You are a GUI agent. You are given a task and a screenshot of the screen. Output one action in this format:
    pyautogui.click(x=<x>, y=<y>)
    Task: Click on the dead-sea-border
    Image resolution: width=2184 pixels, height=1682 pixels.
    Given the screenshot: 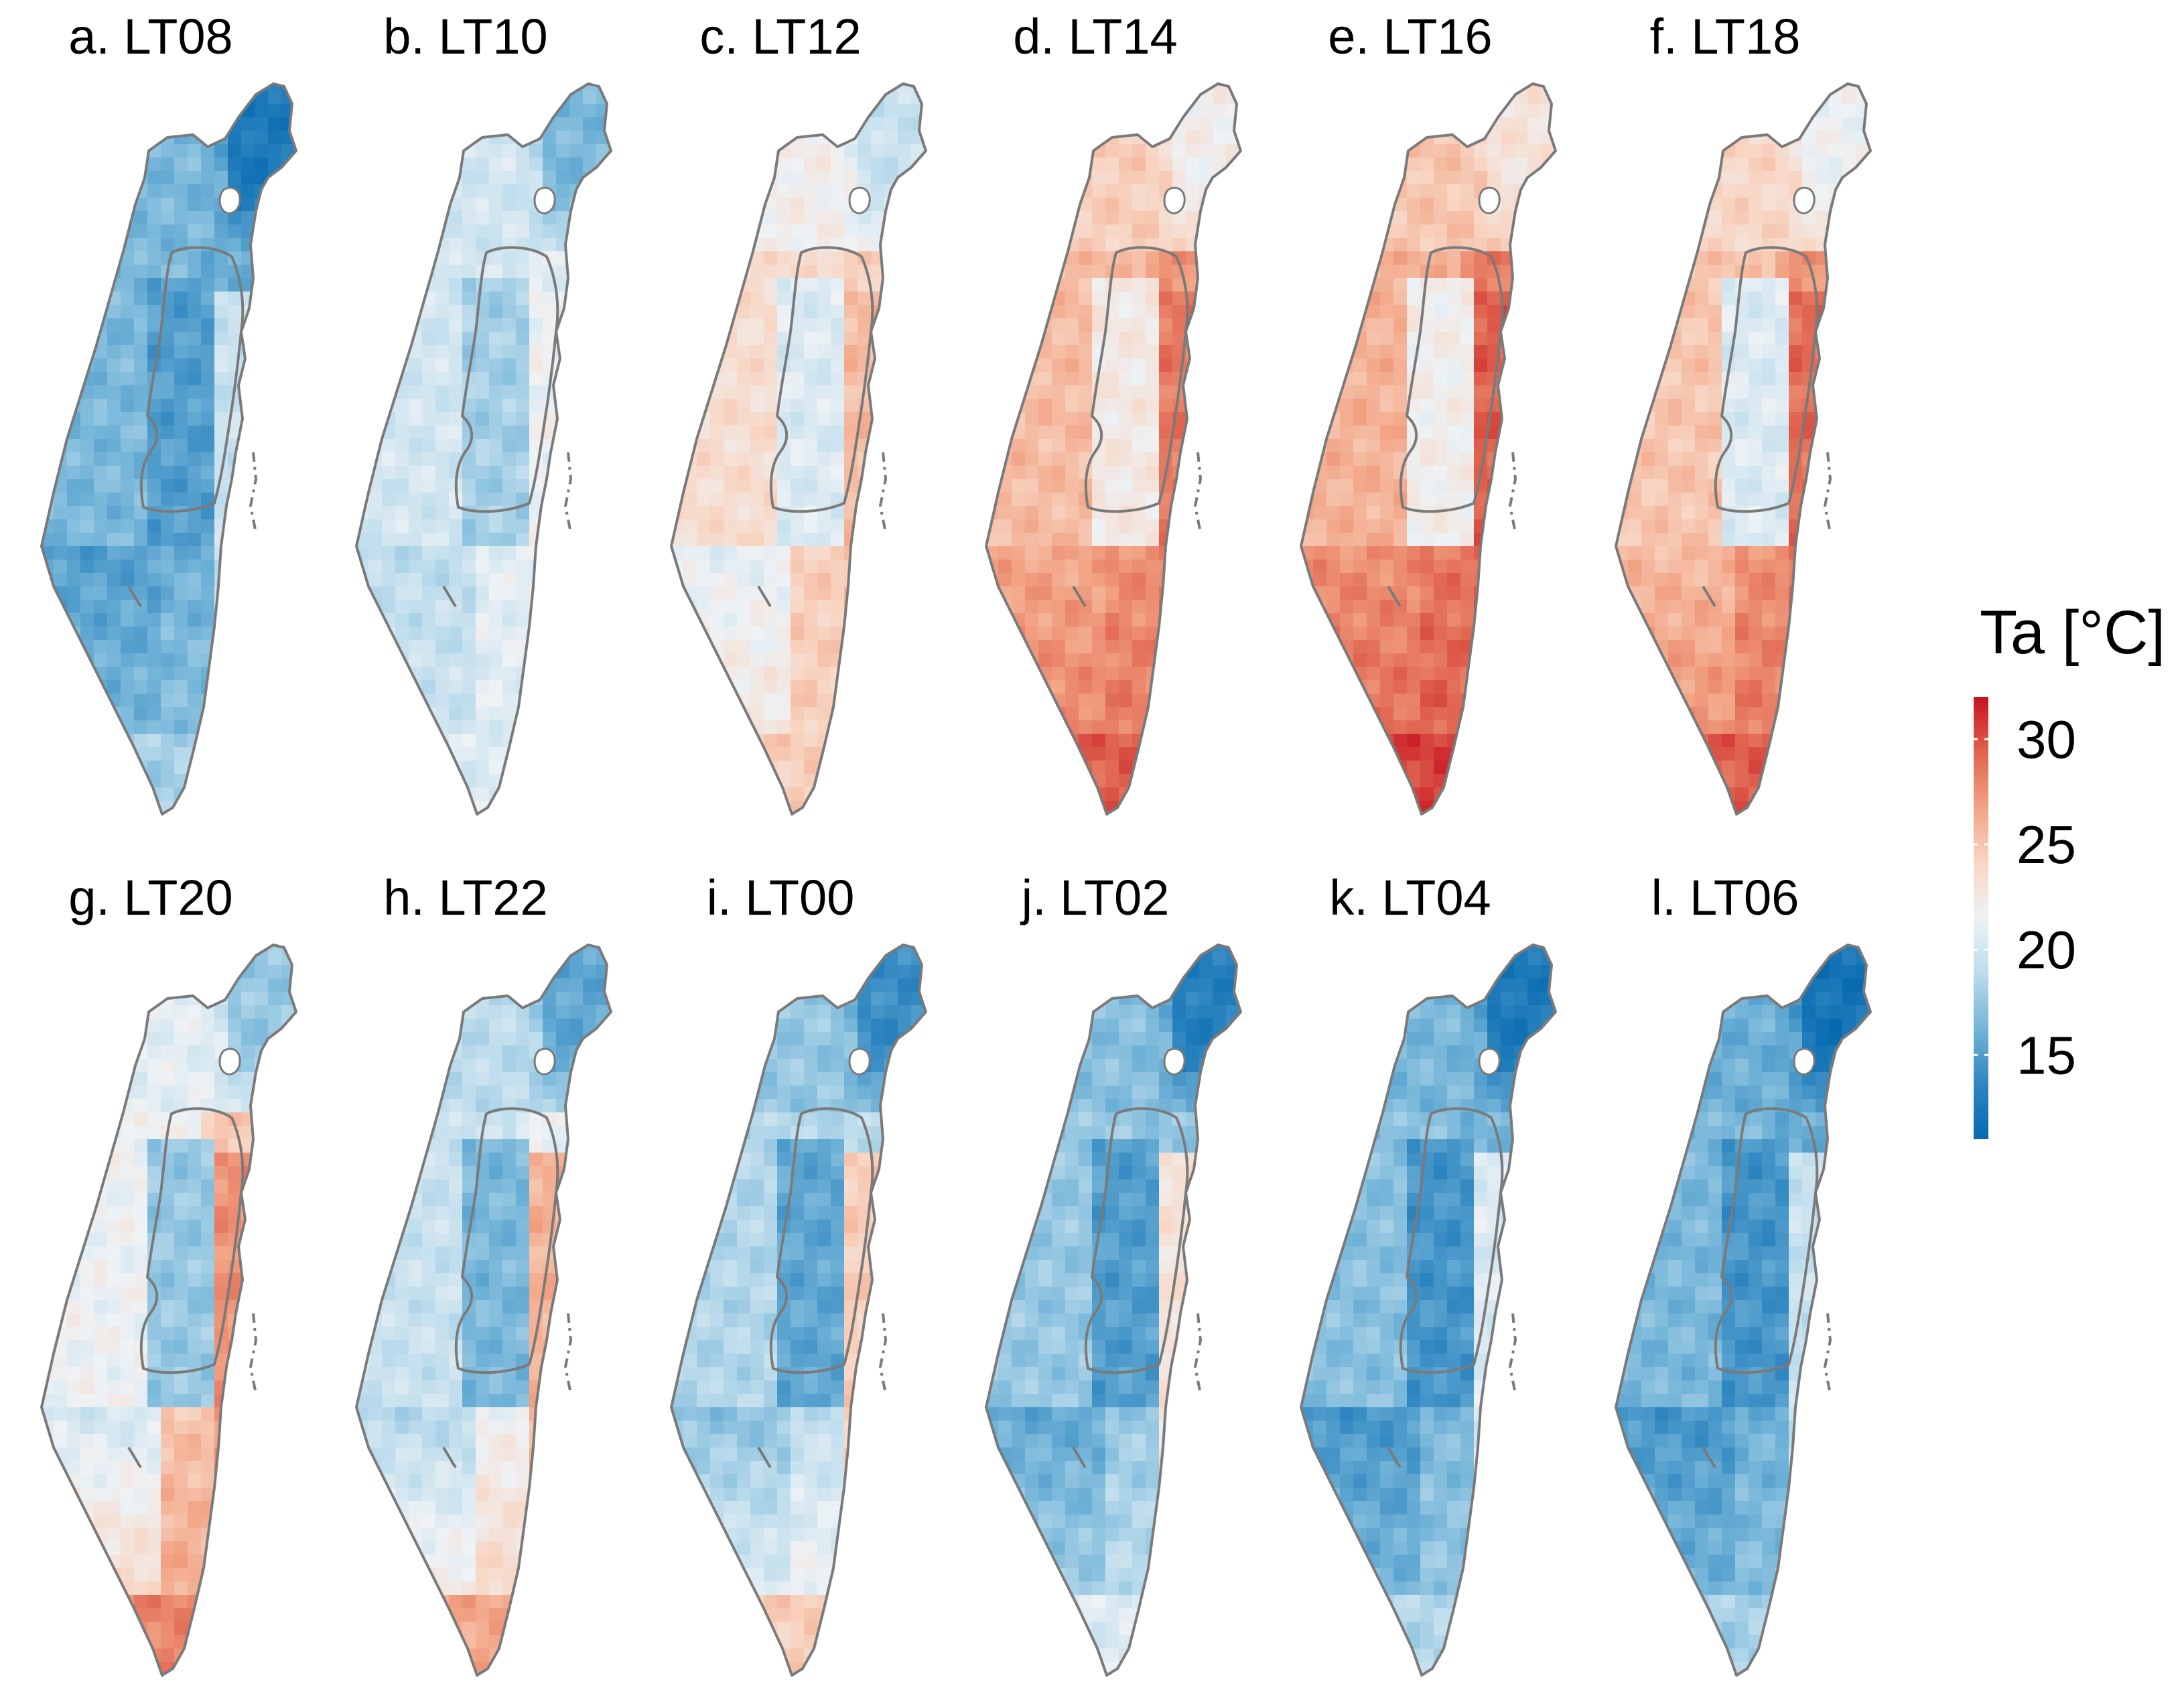 What is the action you would take?
    pyautogui.click(x=568, y=492)
    